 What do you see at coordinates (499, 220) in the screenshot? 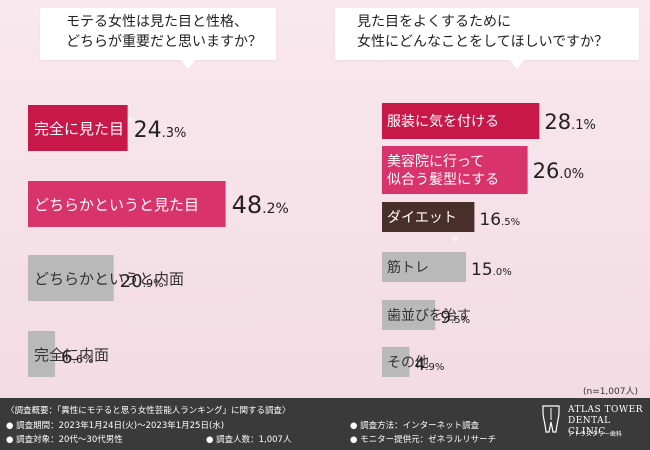
I see `value-label-right-2: 16.5%` at bounding box center [499, 220].